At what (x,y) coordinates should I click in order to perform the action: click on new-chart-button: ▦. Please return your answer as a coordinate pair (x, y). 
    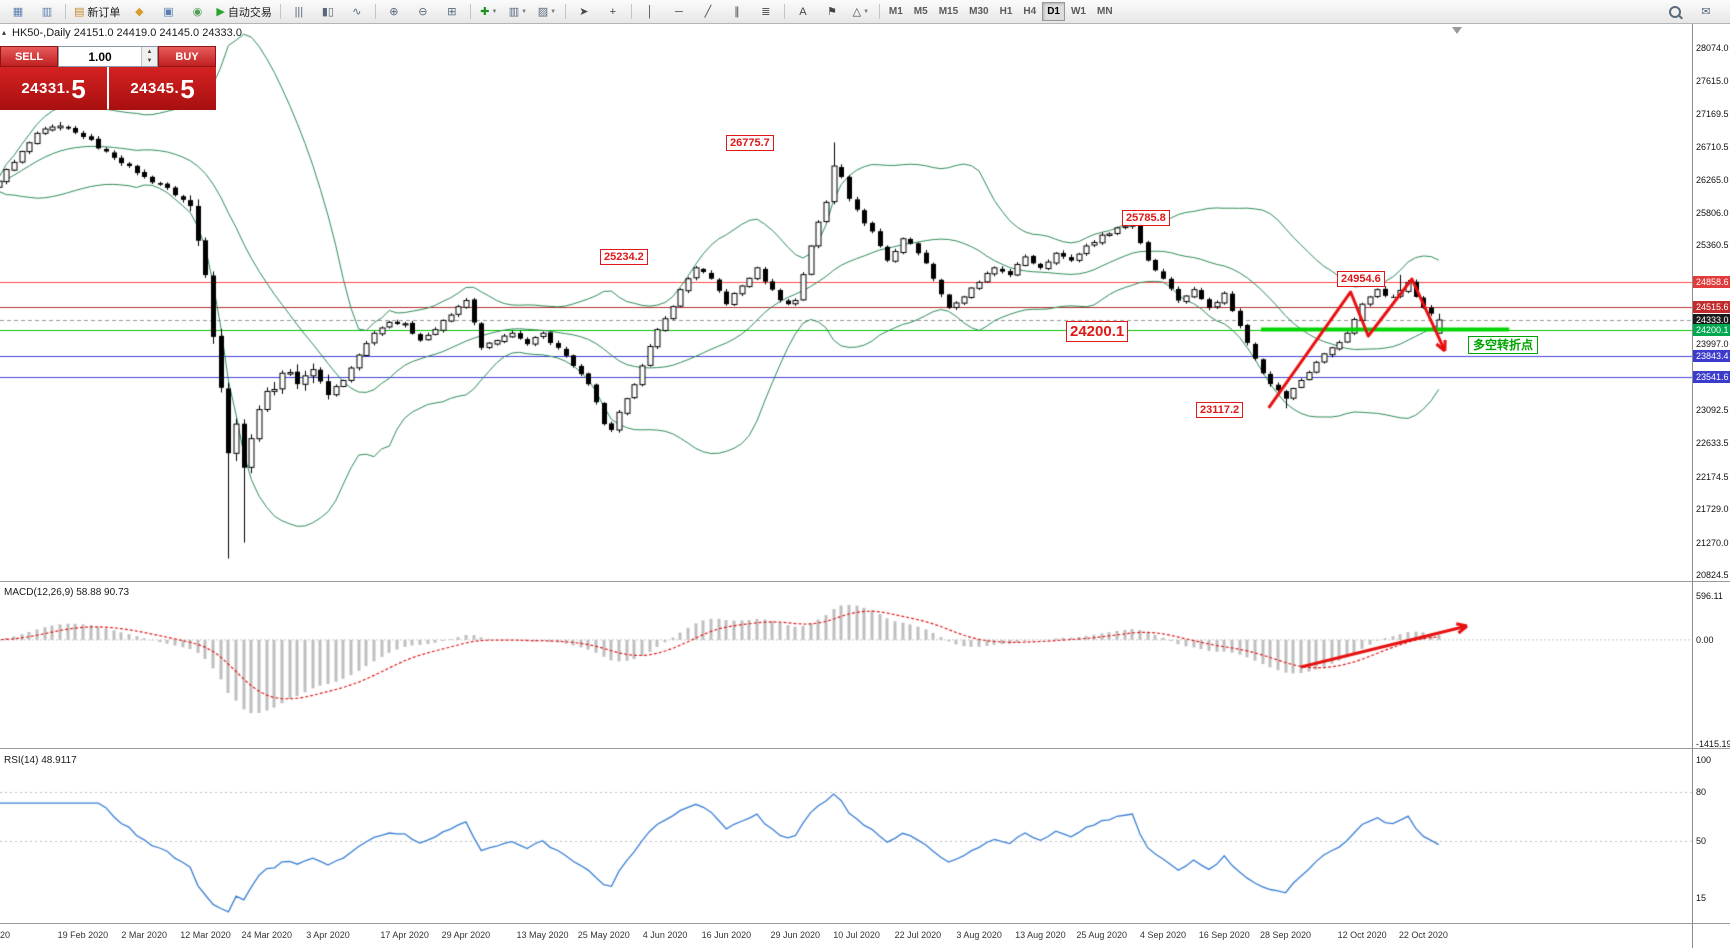
    Looking at the image, I should click on (18, 11).